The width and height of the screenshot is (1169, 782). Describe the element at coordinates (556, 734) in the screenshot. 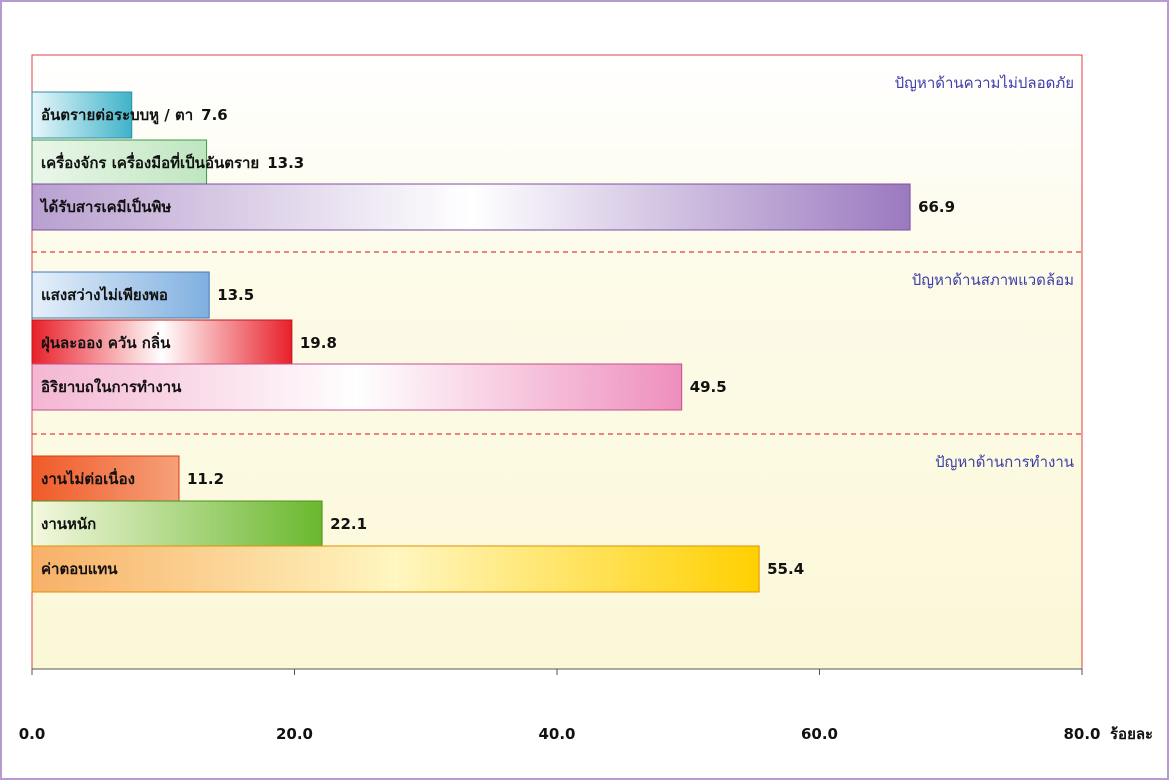

I see `x-tick-label: 40.0` at that location.